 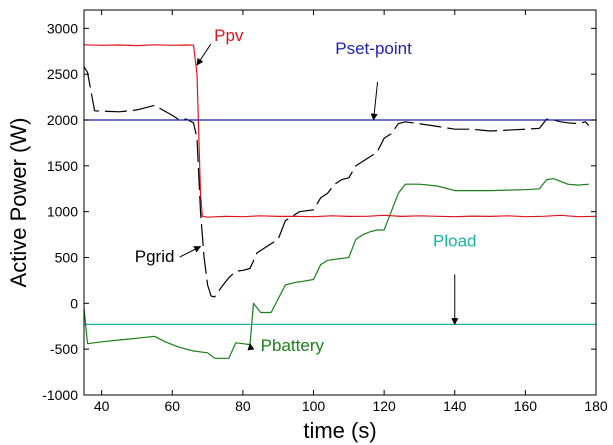 What do you see at coordinates (314, 406) in the screenshot?
I see `x-tick-label: 100` at bounding box center [314, 406].